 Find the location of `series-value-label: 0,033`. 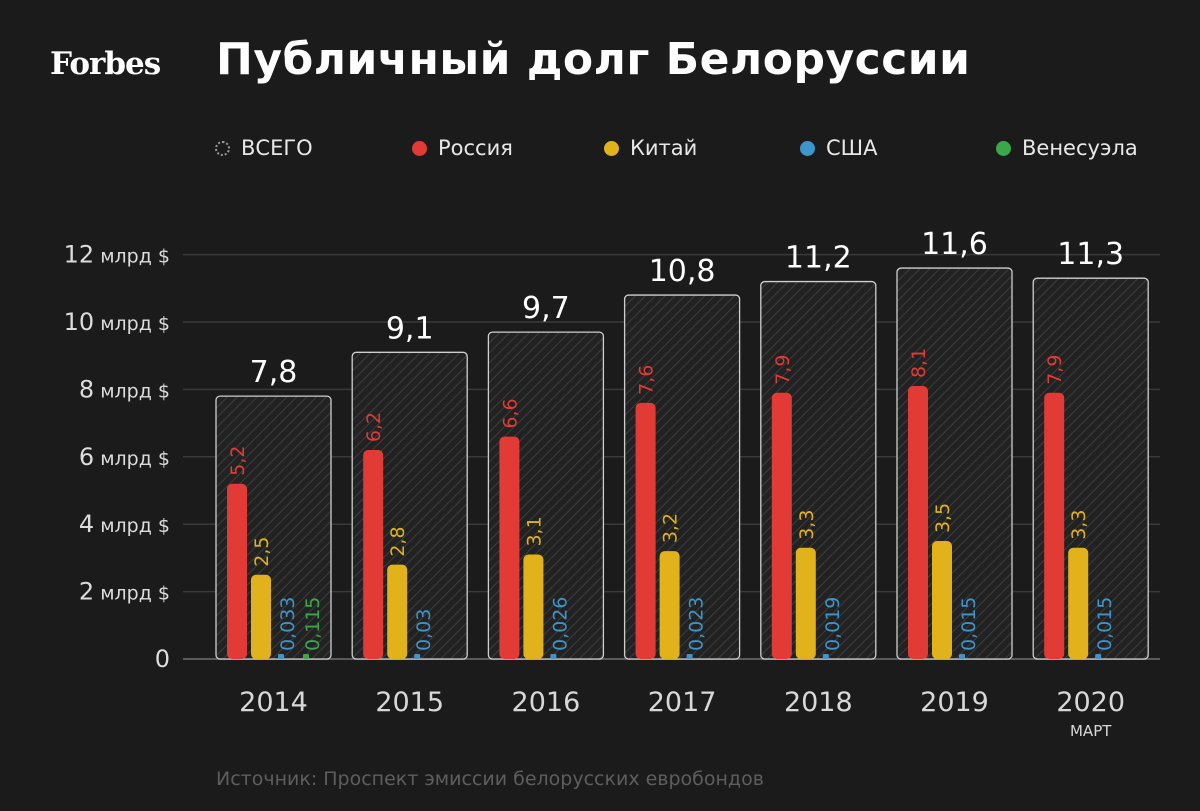

series-value-label: 0,033 is located at coordinates (288, 624).